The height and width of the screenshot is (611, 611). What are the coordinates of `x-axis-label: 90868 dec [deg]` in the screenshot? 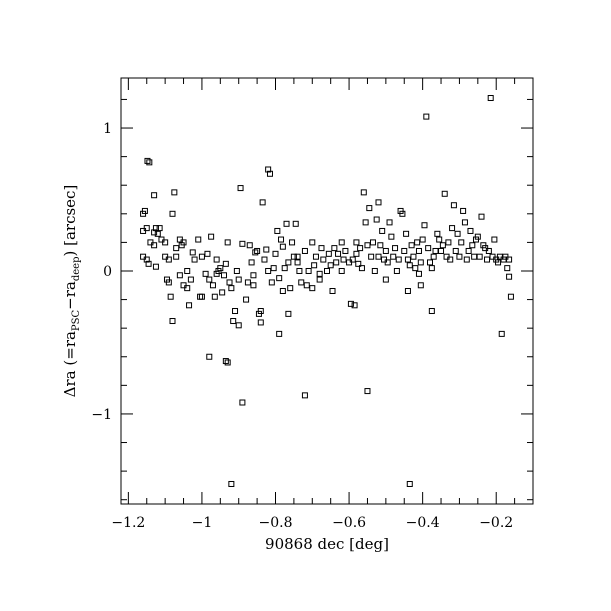 It's located at (327, 544).